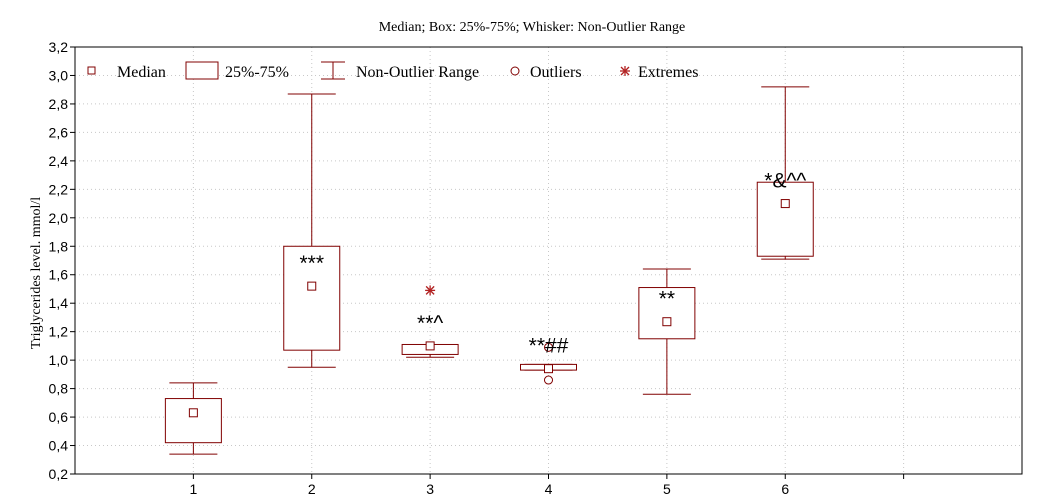  Describe the element at coordinates (59, 360) in the screenshot. I see `y-tick-label: 1,0` at that location.